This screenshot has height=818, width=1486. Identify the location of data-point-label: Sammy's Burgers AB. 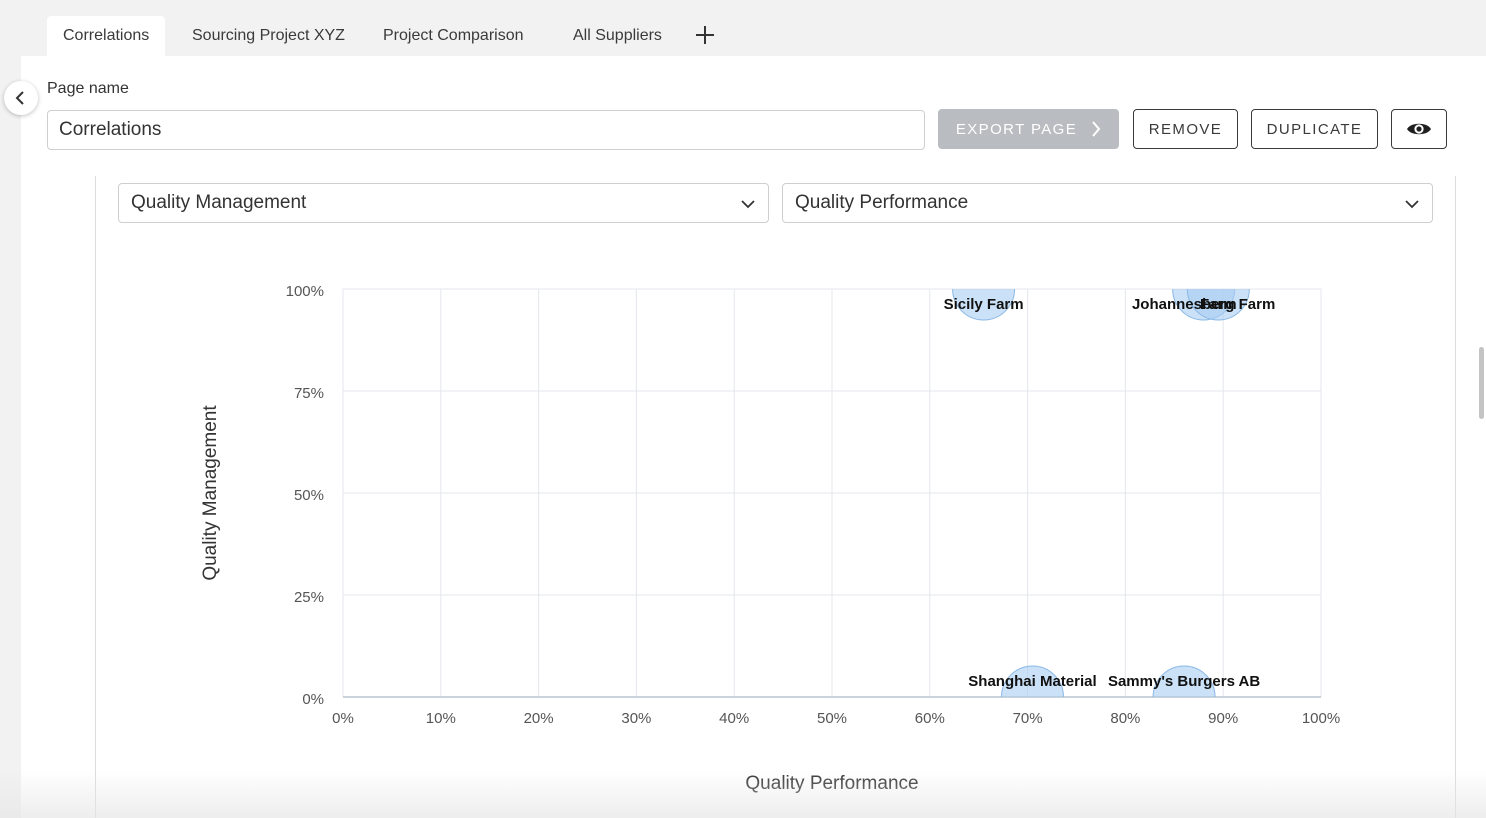
(1184, 681).